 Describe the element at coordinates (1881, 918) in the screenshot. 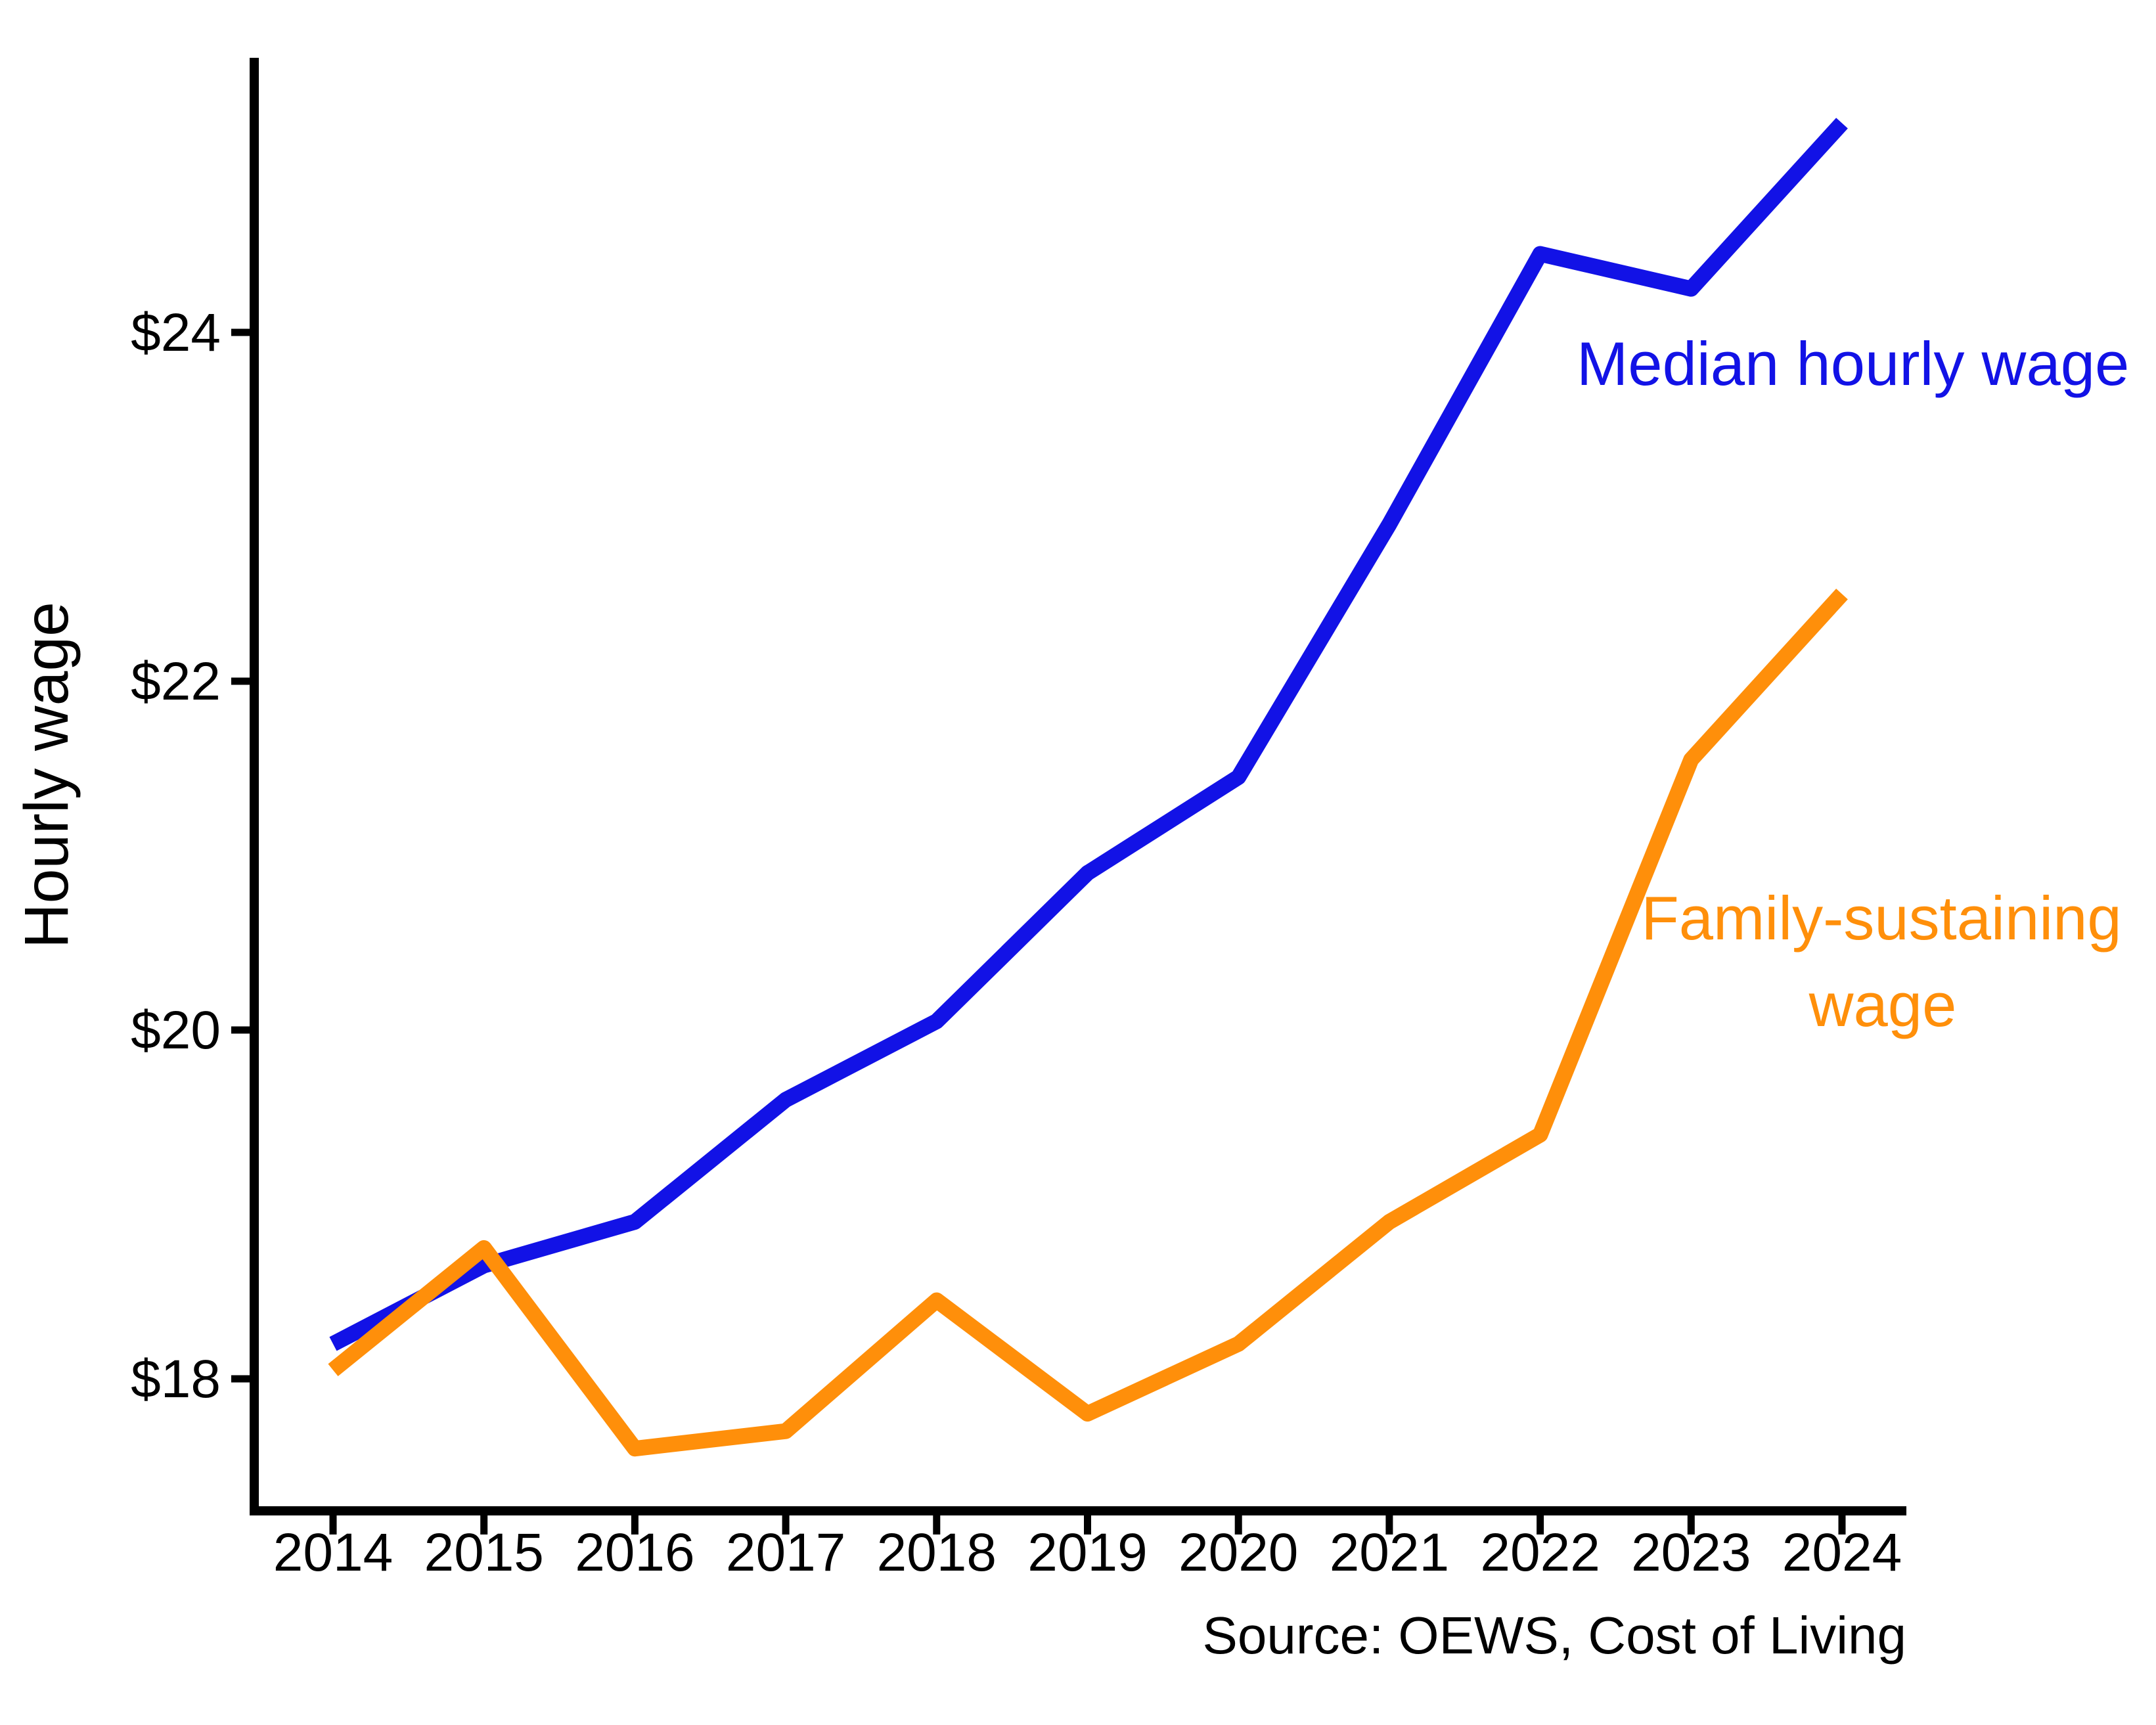

I see `legend-label-family-sustaining-line1: Family-sustaining` at that location.